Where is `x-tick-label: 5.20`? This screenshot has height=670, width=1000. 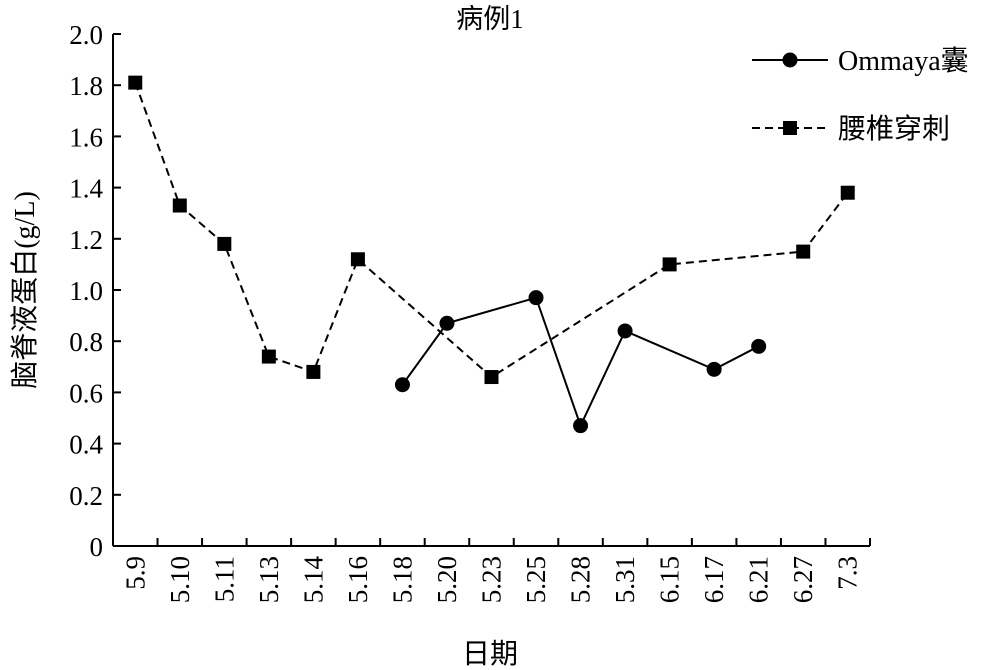 x-tick-label: 5.20 is located at coordinates (447, 579).